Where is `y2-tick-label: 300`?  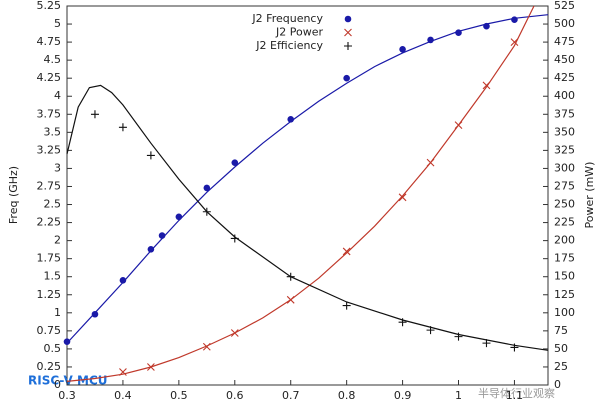 y2-tick-label: 300 is located at coordinates (564, 167).